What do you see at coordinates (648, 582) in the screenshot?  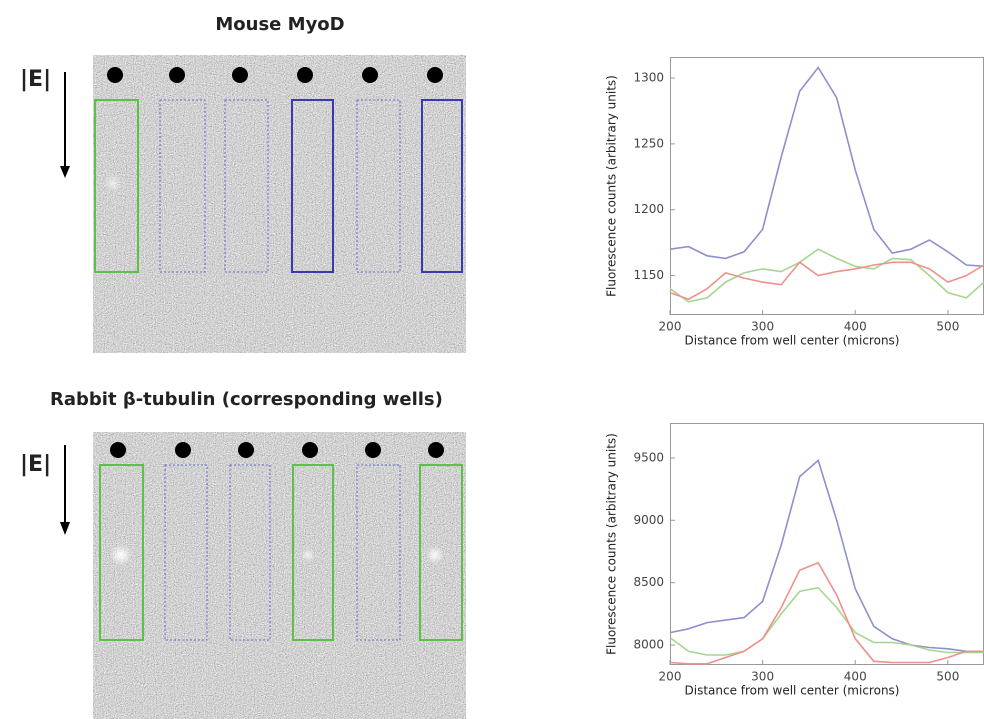 I see `y-tick-label: 8500` at bounding box center [648, 582].